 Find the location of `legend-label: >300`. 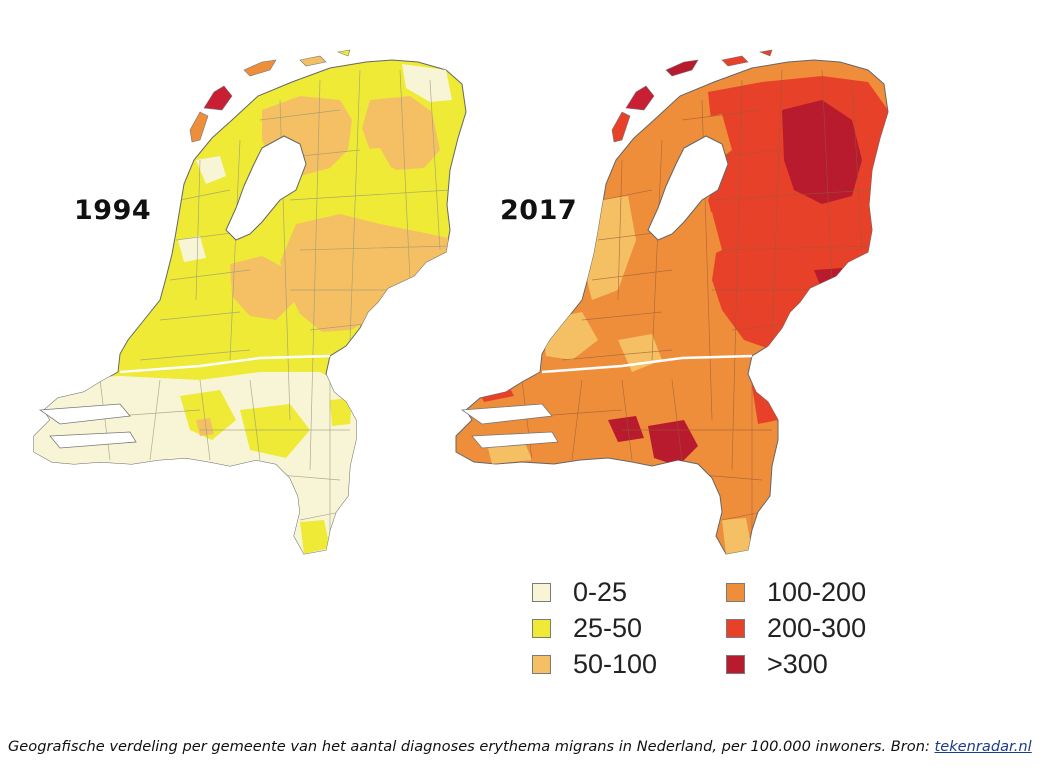

legend-label: >300 is located at coordinates (797, 664).